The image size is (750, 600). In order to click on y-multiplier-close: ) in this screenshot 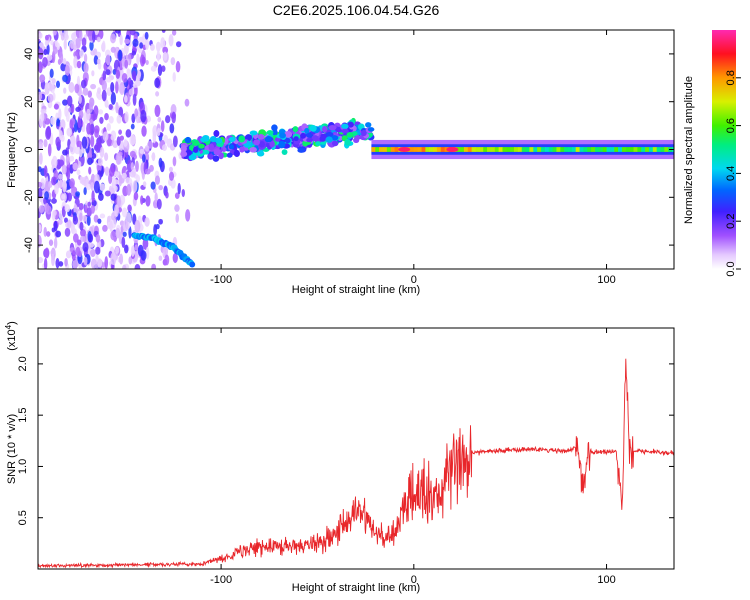, I will do `click(12, 323)`.